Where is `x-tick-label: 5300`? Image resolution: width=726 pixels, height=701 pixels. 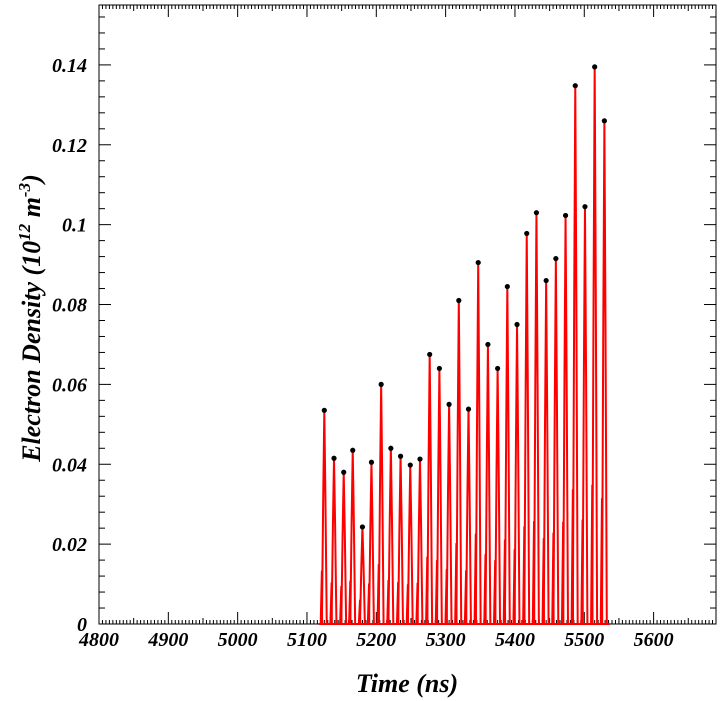
x-tick-label: 5300 is located at coordinates (446, 640).